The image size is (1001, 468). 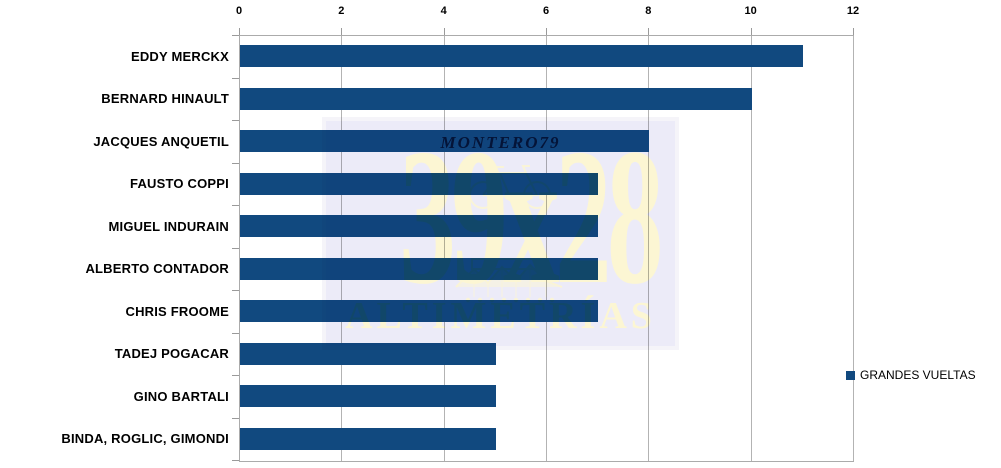 What do you see at coordinates (165, 99) in the screenshot?
I see `category-label: BERNARD HINAULT` at bounding box center [165, 99].